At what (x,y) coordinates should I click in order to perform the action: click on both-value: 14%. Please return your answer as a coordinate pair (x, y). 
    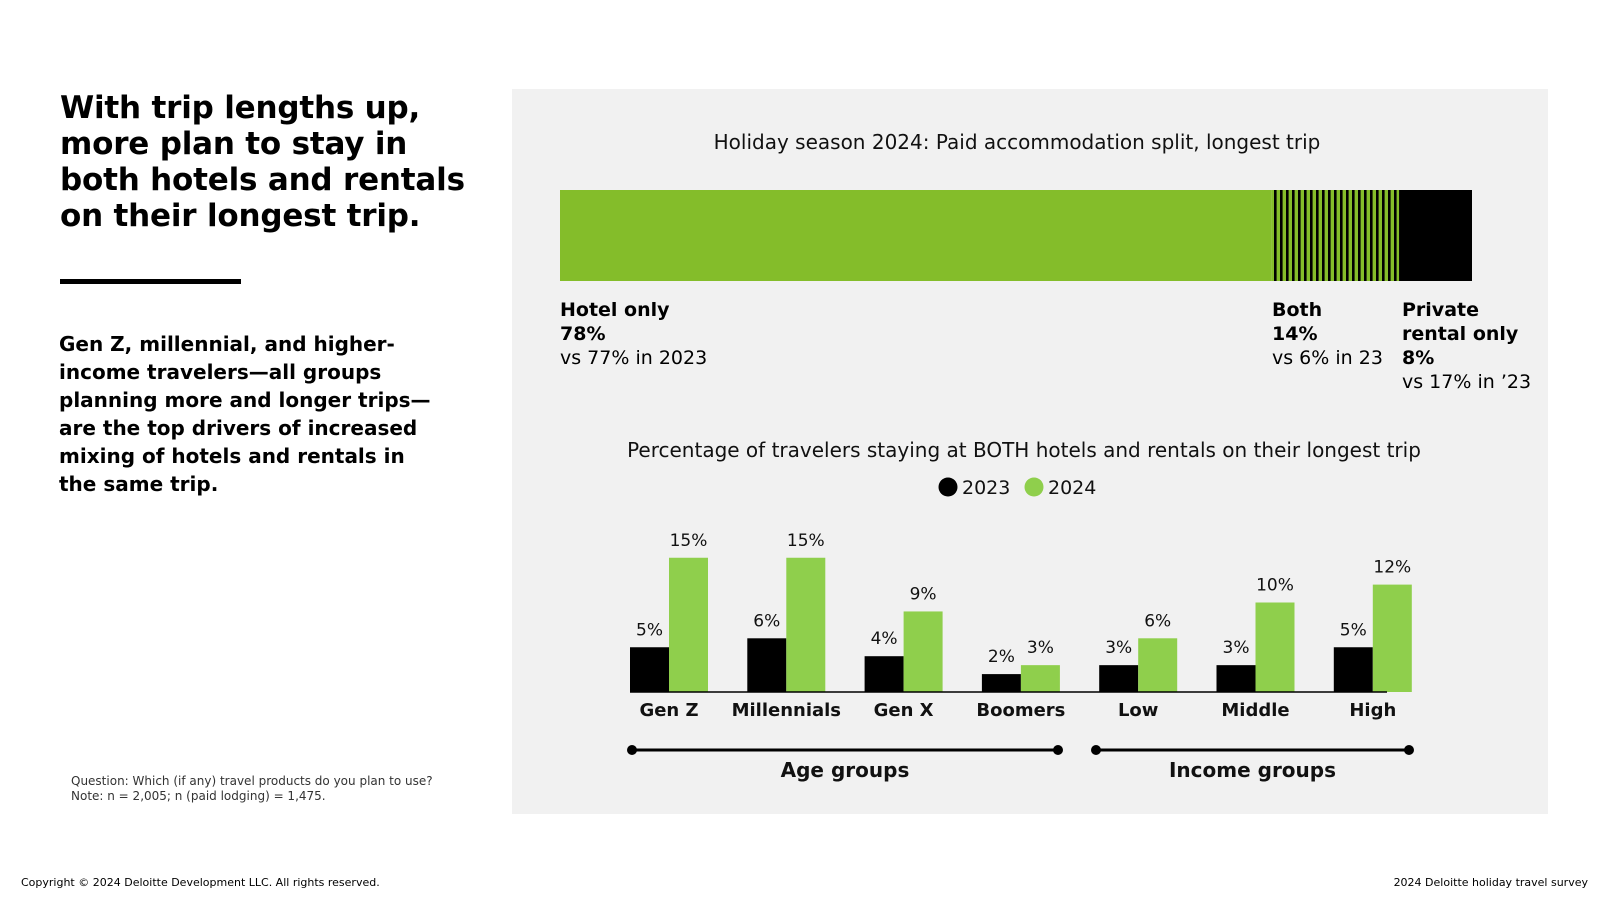
    Looking at the image, I should click on (1295, 334).